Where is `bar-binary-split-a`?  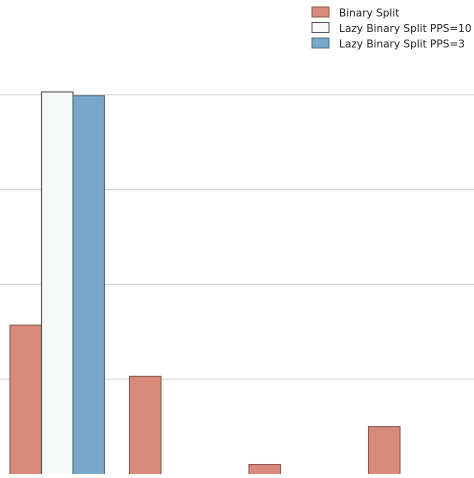 bar-binary-split-a is located at coordinates (26, 400).